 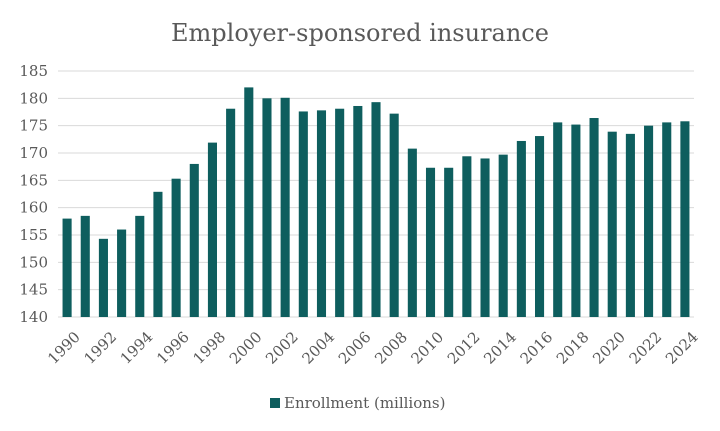 I want to click on x-tick-label-2024: 2024, so click(x=682, y=348).